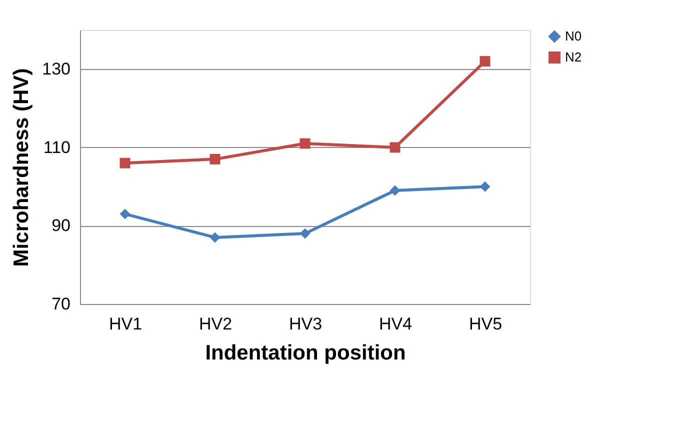 Image resolution: width=696 pixels, height=425 pixels. I want to click on x-tick-label: HV4, so click(395, 324).